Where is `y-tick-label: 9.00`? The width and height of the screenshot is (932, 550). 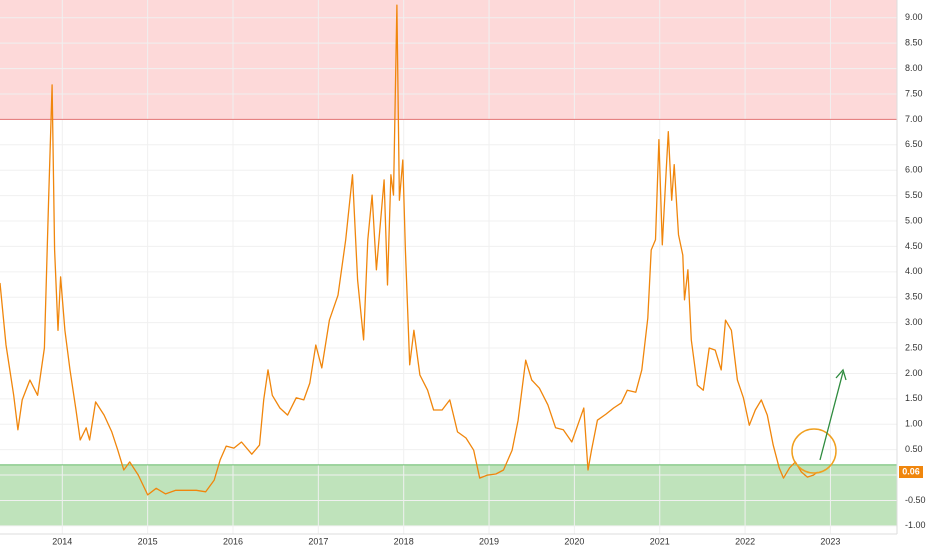 y-tick-label: 9.00 is located at coordinates (914, 17).